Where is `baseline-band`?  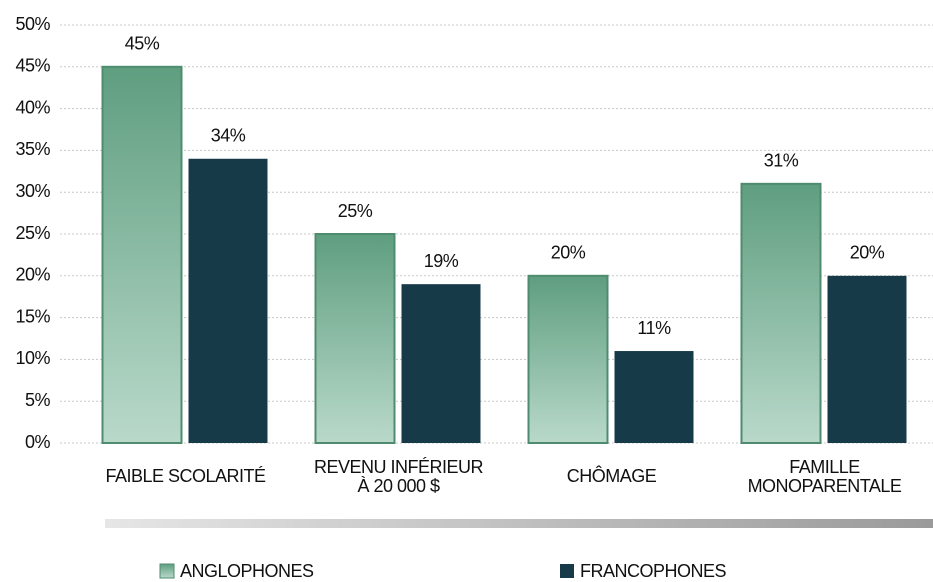 baseline-band is located at coordinates (519, 523).